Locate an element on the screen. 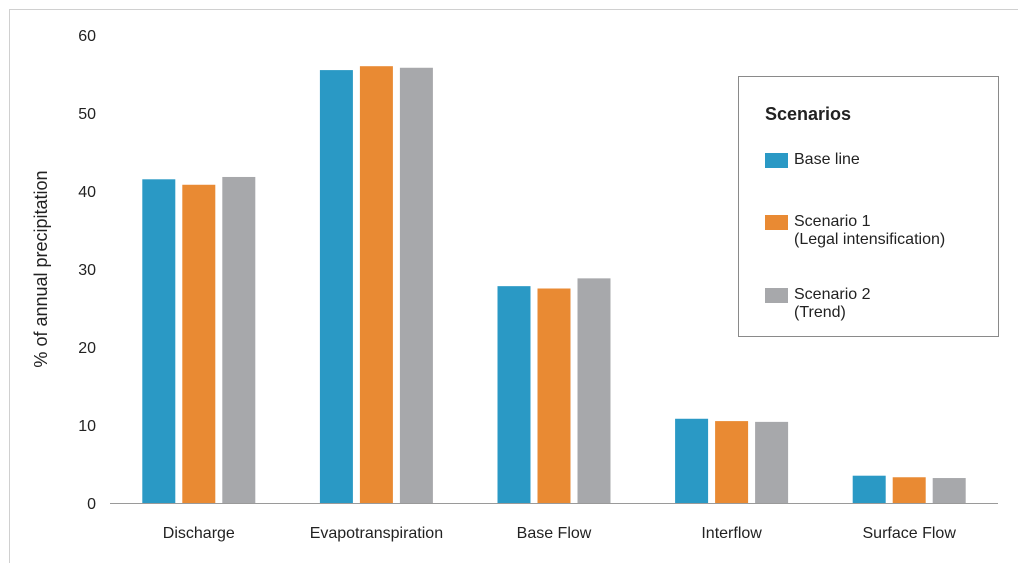 This screenshot has width=1018, height=563. legend-item-scenario-1: Scenario 1 (Legal intensification) is located at coordinates (855, 231).